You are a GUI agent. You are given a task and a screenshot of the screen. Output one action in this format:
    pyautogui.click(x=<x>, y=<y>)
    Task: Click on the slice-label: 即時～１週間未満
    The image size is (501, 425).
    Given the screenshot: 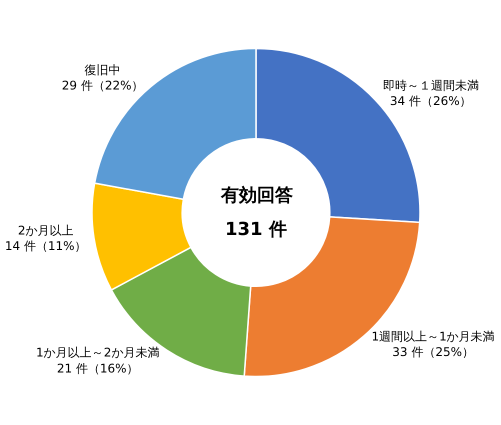 What is the action you would take?
    pyautogui.click(x=430, y=85)
    